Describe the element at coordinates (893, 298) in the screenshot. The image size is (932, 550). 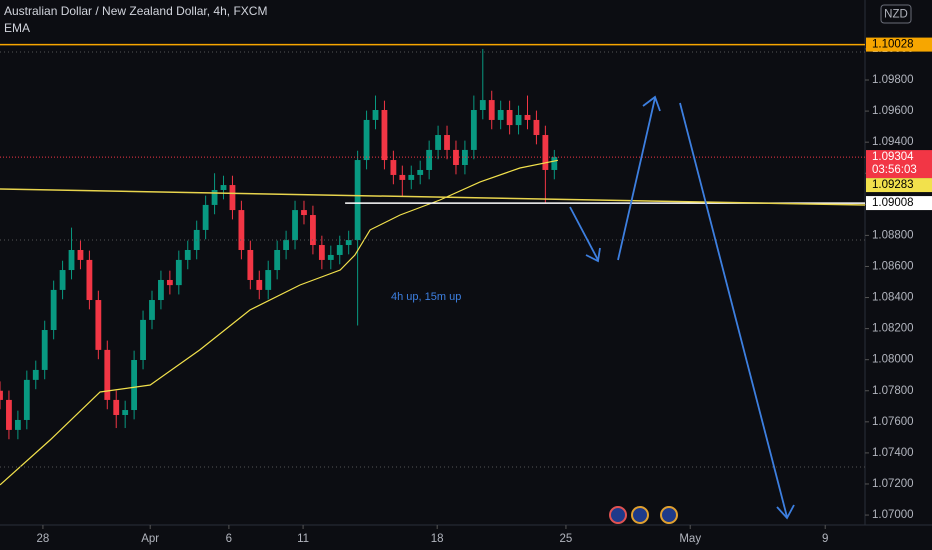
I see `y-tick-label: 1.08400` at that location.